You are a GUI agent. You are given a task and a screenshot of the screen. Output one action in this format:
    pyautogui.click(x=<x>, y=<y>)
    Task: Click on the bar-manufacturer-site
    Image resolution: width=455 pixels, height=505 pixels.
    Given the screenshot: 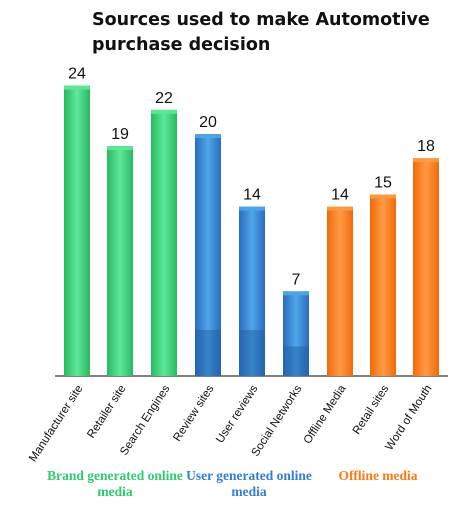 What is the action you would take?
    pyautogui.click(x=77, y=230)
    